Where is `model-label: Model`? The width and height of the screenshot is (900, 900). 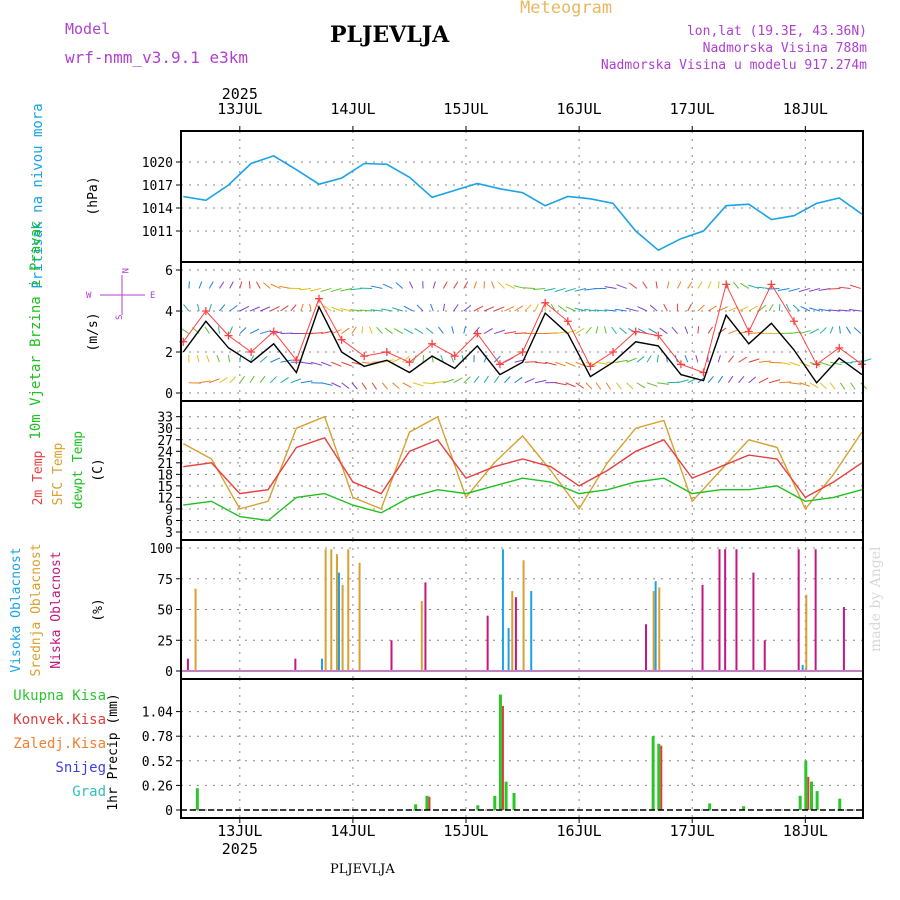 model-label: Model is located at coordinates (88, 29).